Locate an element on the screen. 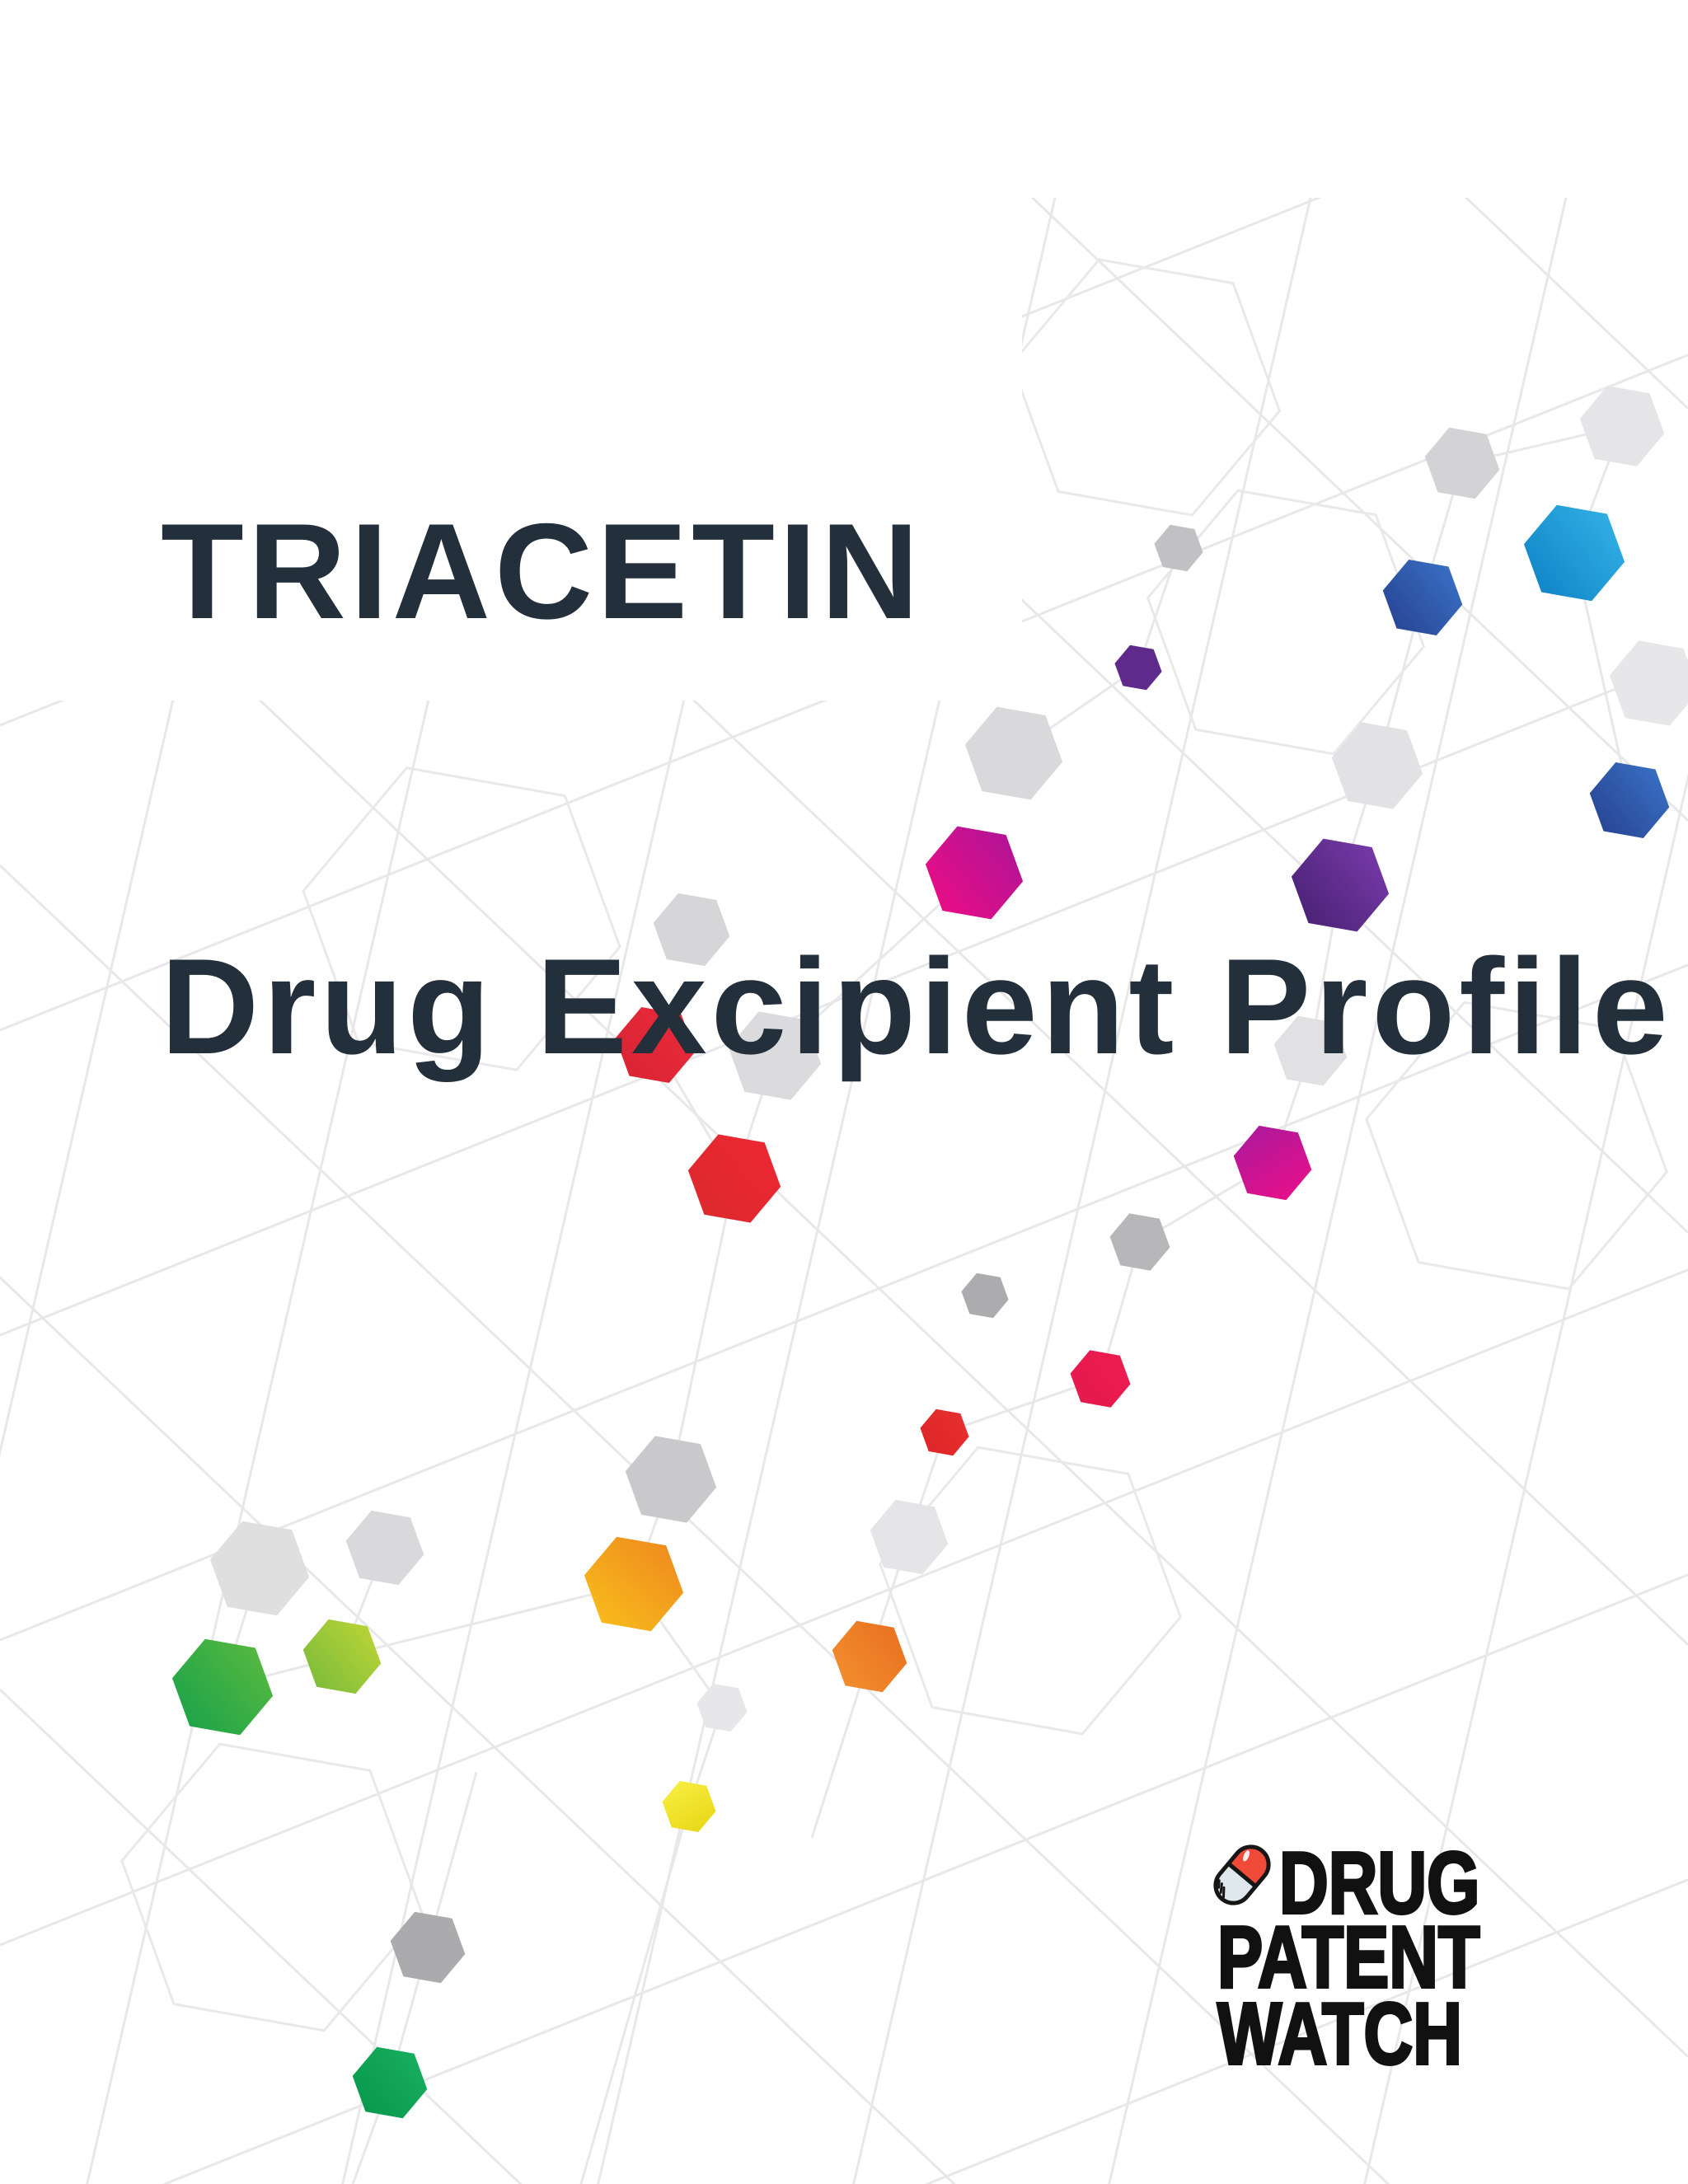 The width and height of the screenshot is (1688, 2184). logo-word-drug: DRUG is located at coordinates (1379, 1883).